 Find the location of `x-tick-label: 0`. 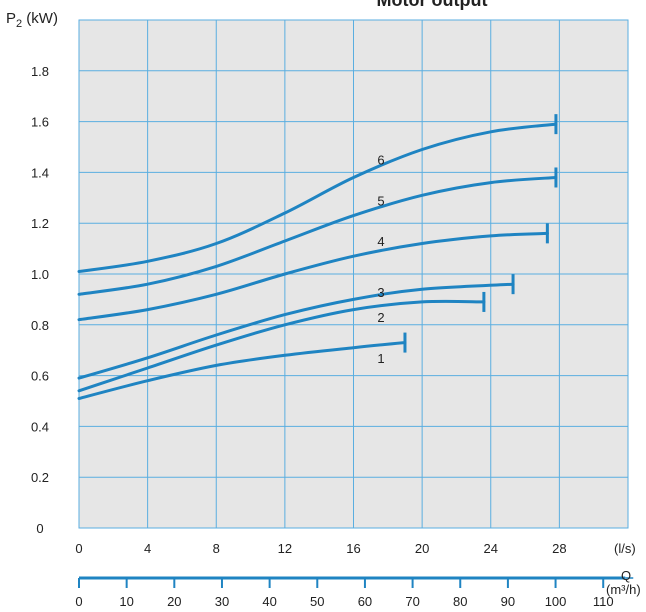

x-tick-label: 0 is located at coordinates (78, 548).